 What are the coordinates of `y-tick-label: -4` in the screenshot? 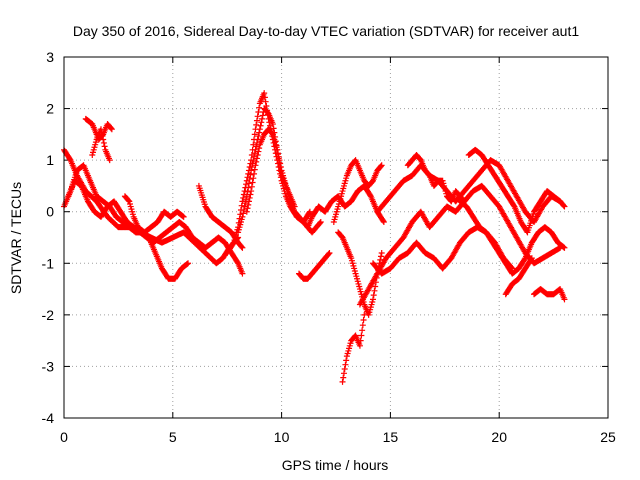 It's located at (48, 418).